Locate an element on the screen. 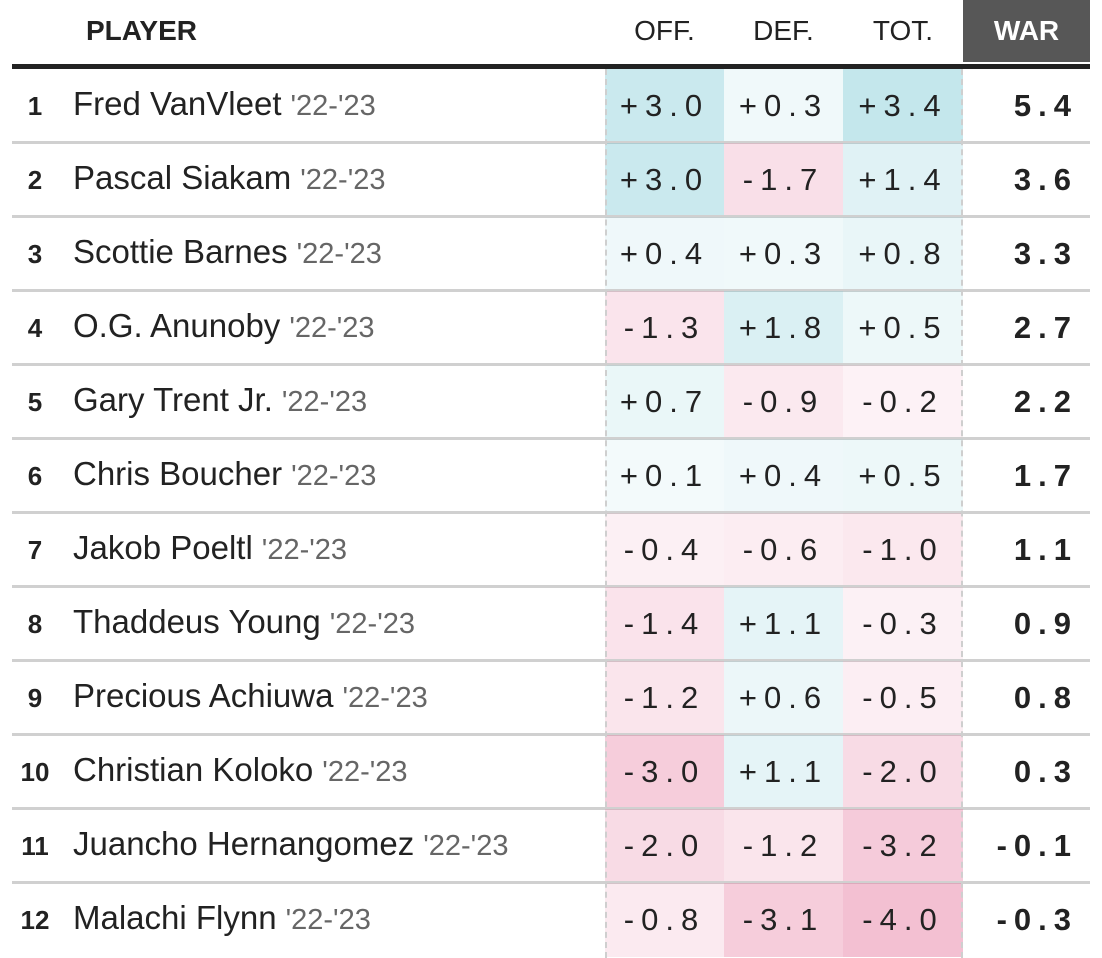 This screenshot has width=1102, height=958. def-cell: -0.9 is located at coordinates (783, 402).